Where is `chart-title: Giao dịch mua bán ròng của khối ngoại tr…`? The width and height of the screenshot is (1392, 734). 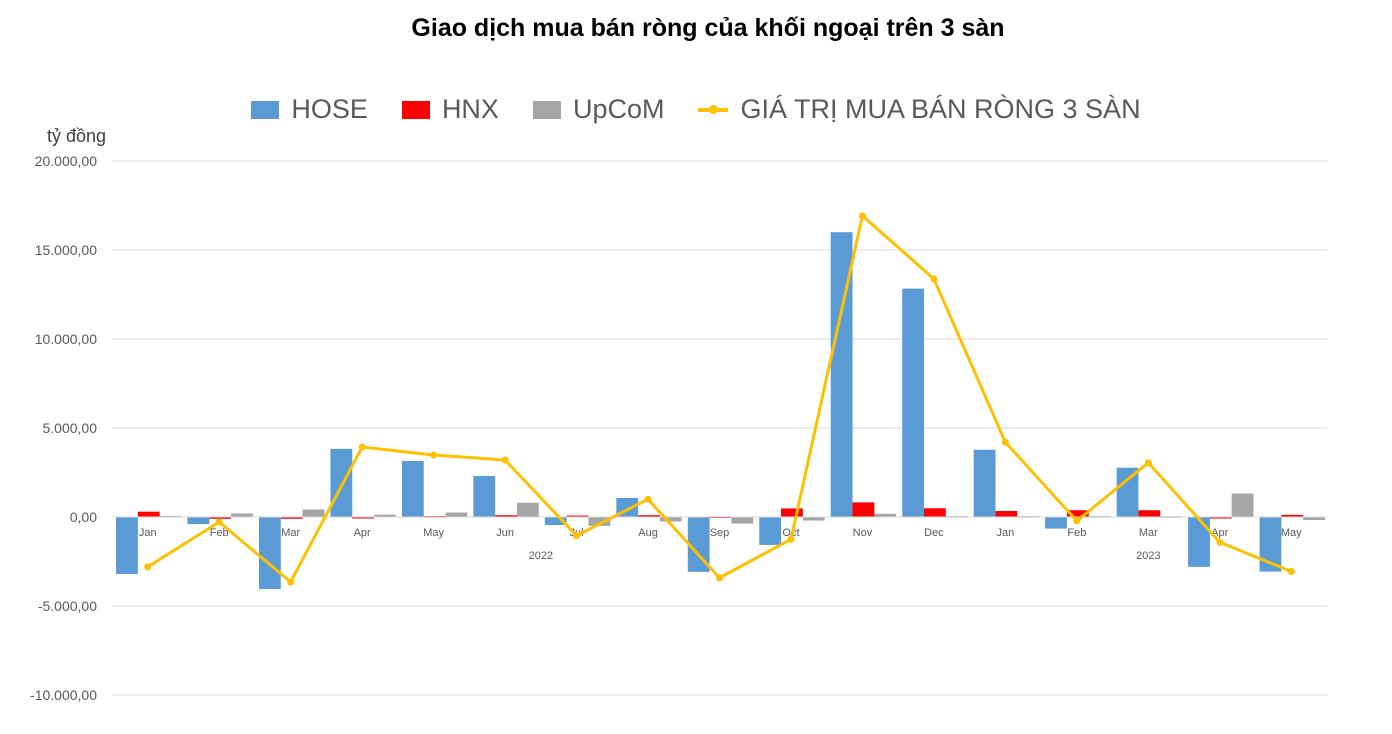
chart-title: Giao dịch mua bán ròng của khối ngoại tr… is located at coordinates (708, 28).